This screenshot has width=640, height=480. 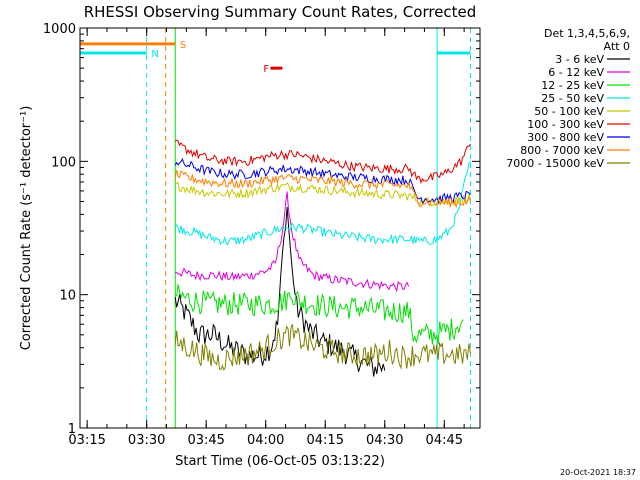 What do you see at coordinates (572, 98) in the screenshot?
I see `legend-entry-3: 25 - 50 keV` at bounding box center [572, 98].